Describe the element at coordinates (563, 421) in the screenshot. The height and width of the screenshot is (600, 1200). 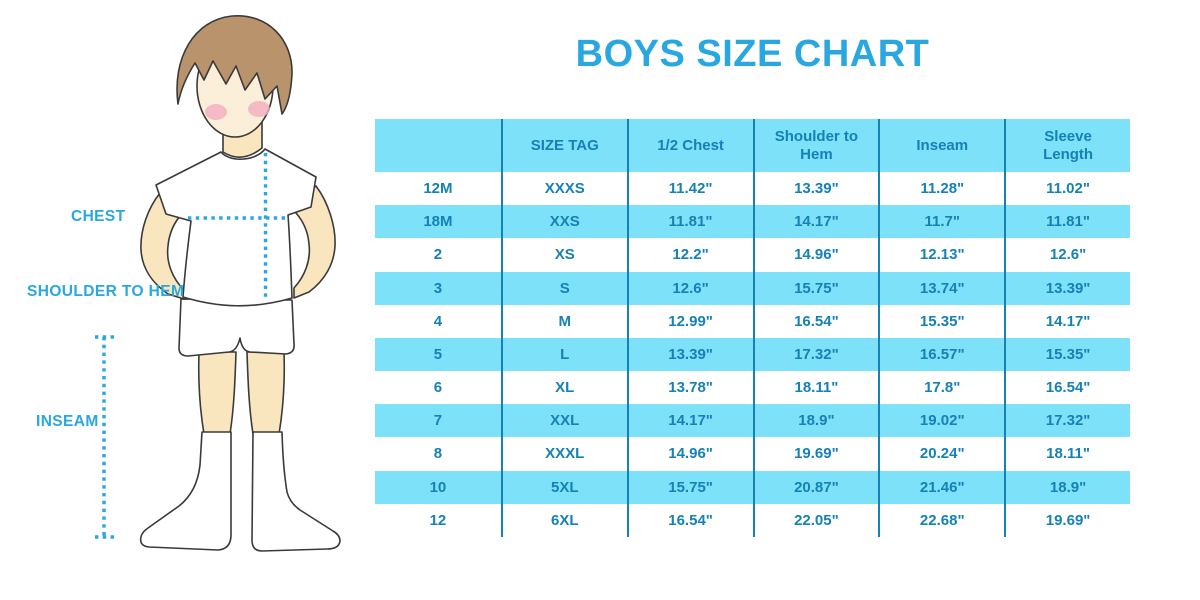
I see `table-cell: XXL` at that location.